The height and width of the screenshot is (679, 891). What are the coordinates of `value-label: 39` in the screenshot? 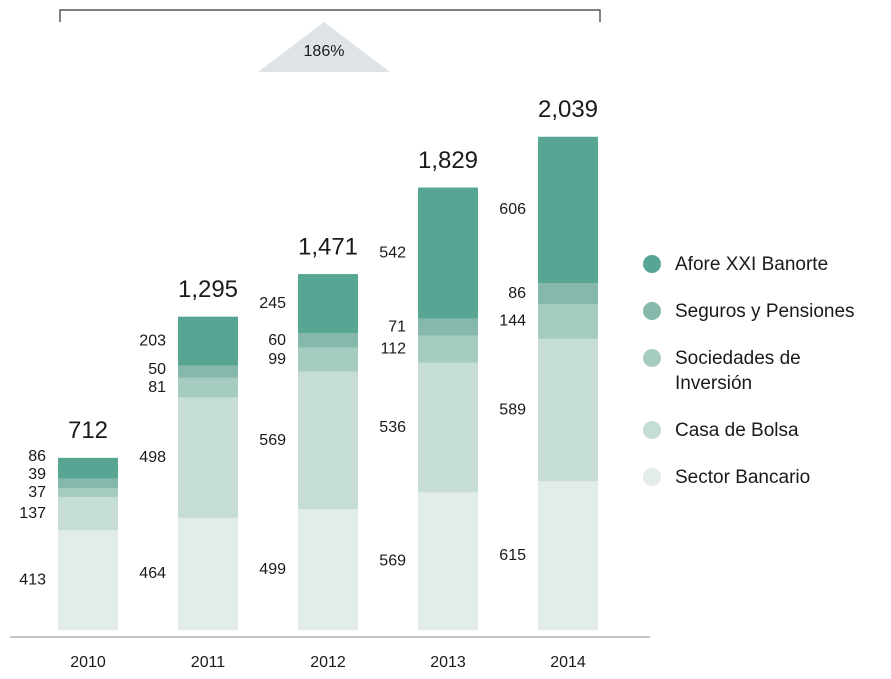 It's located at (37, 474).